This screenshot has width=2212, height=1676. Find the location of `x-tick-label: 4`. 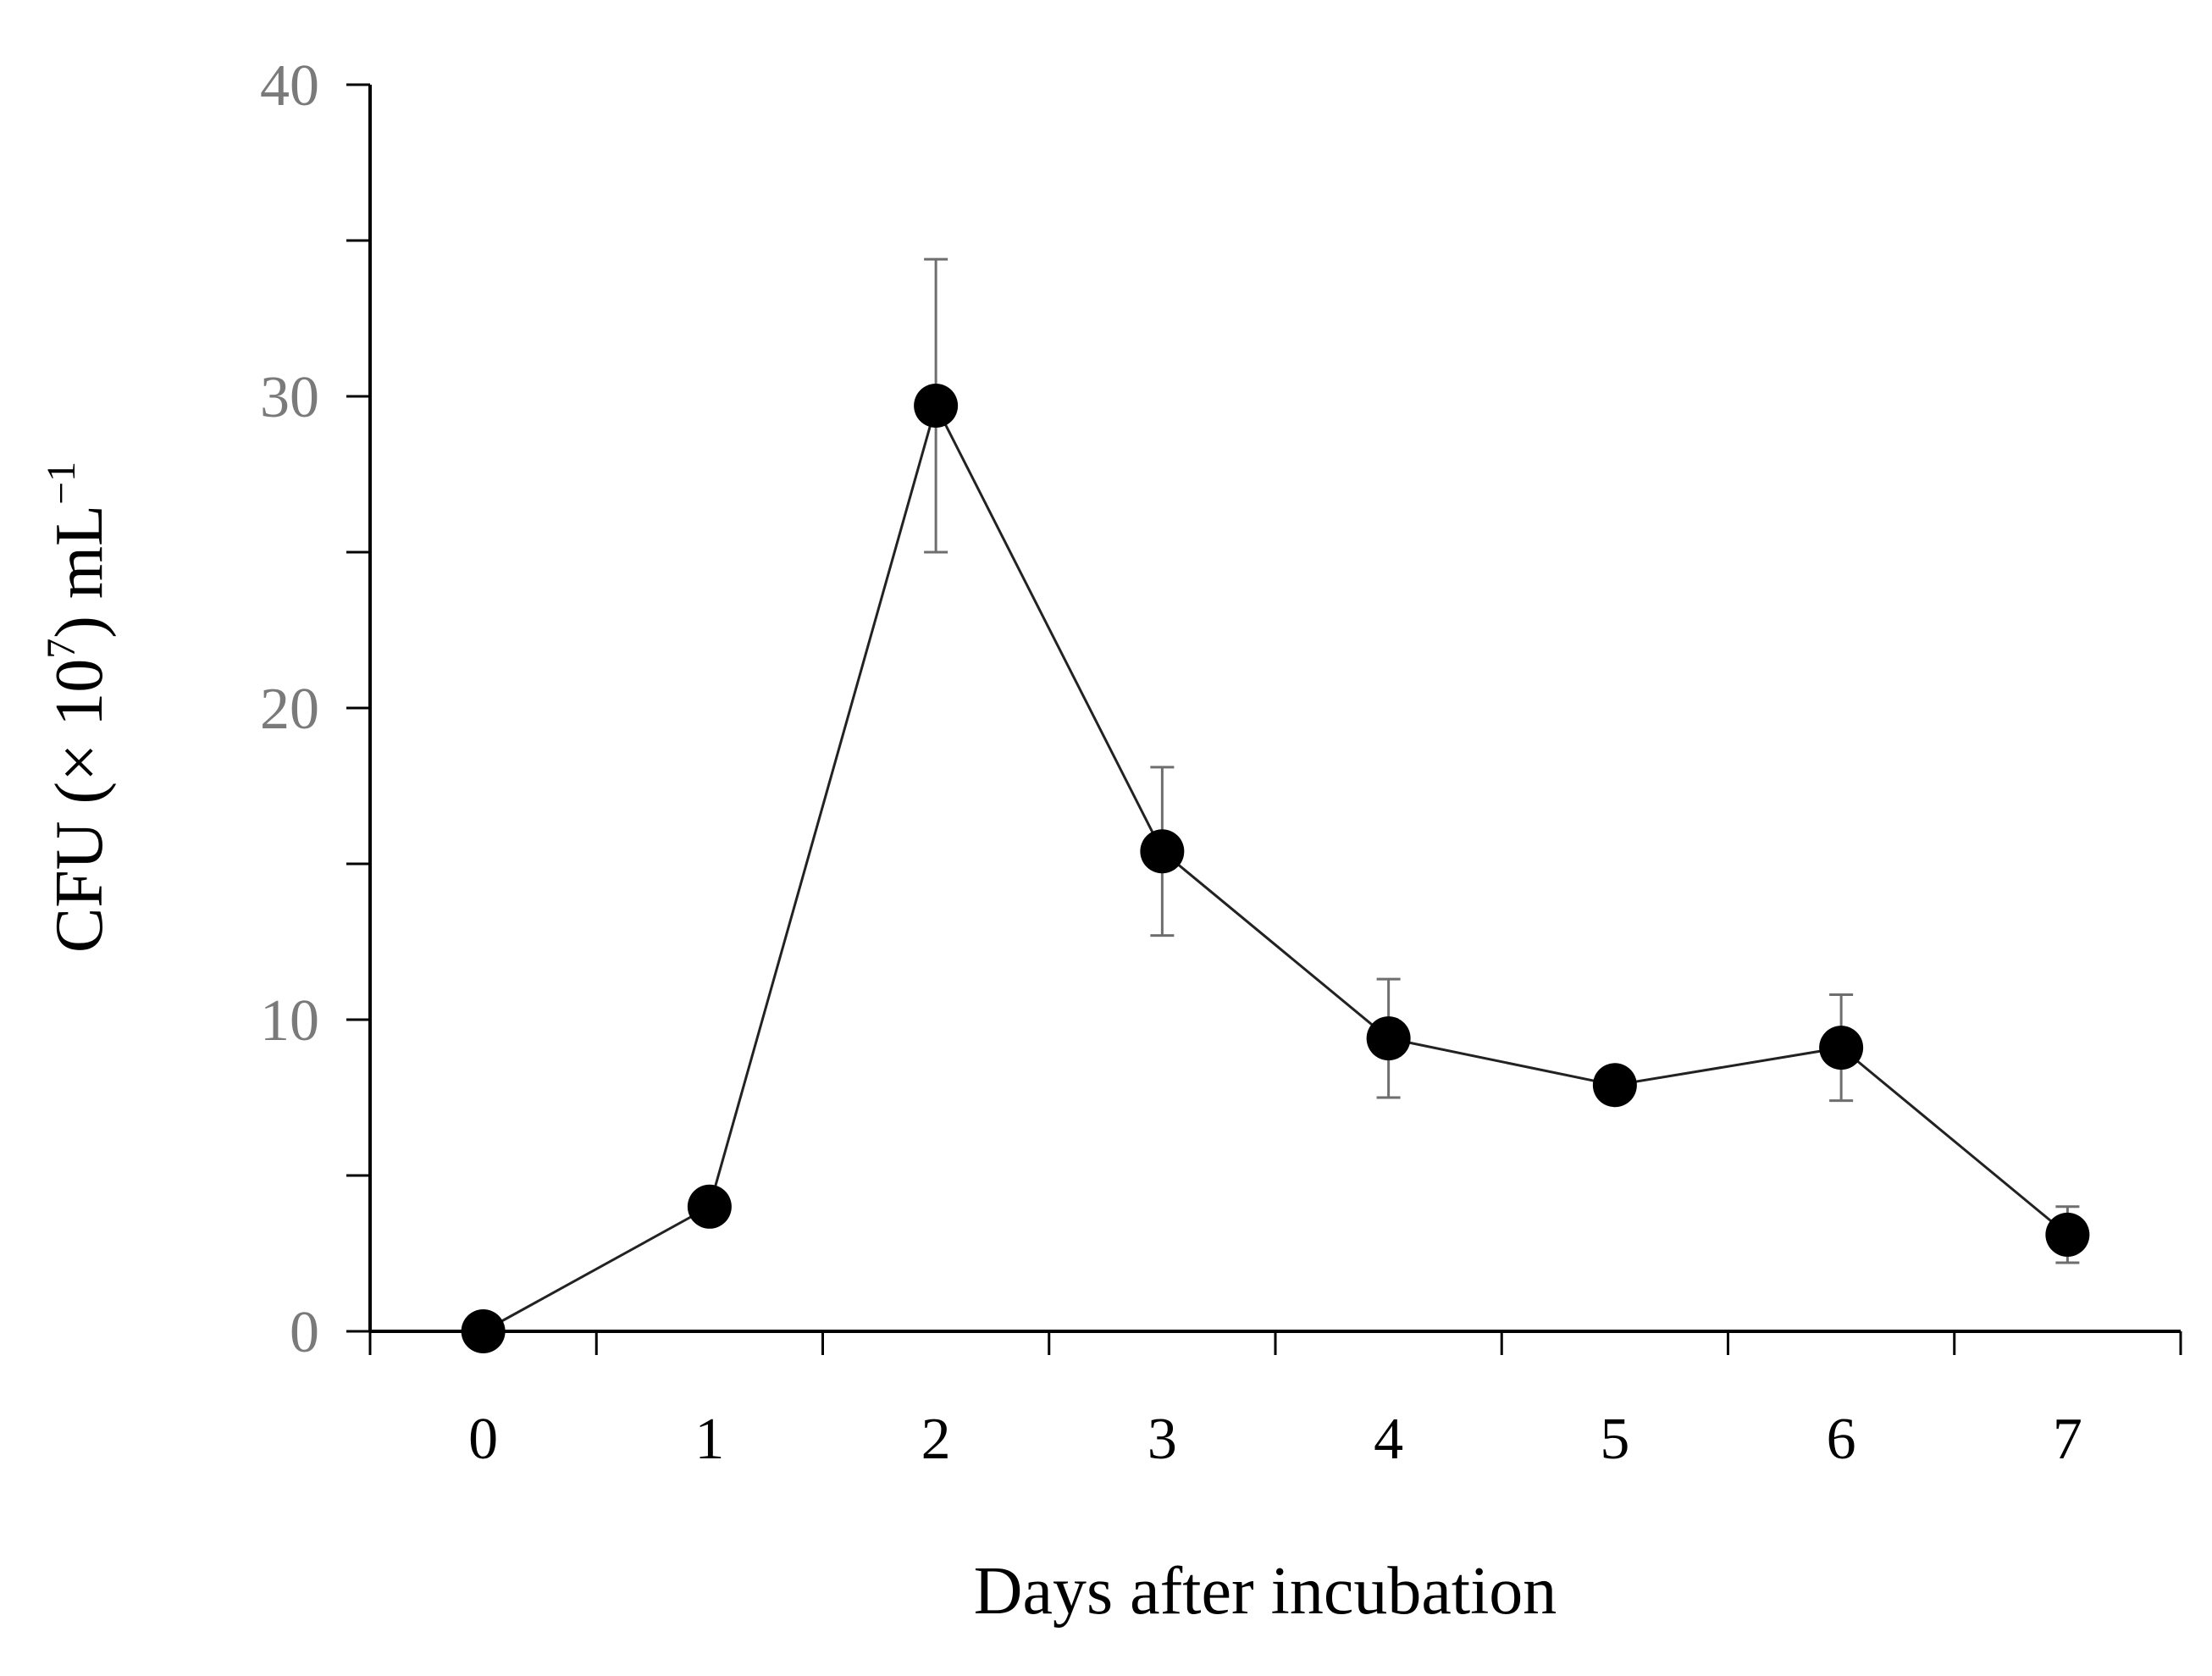

x-tick-label: 4 is located at coordinates (1388, 1439).